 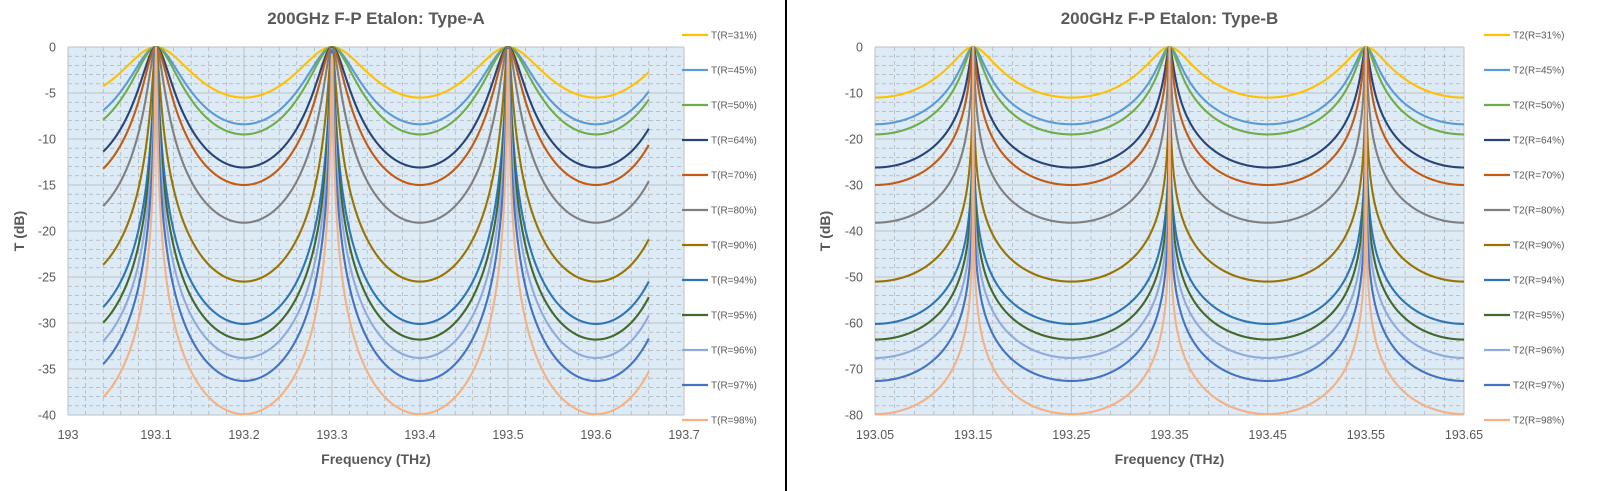 I want to click on x-tick-label: 193.4, so click(x=419, y=435).